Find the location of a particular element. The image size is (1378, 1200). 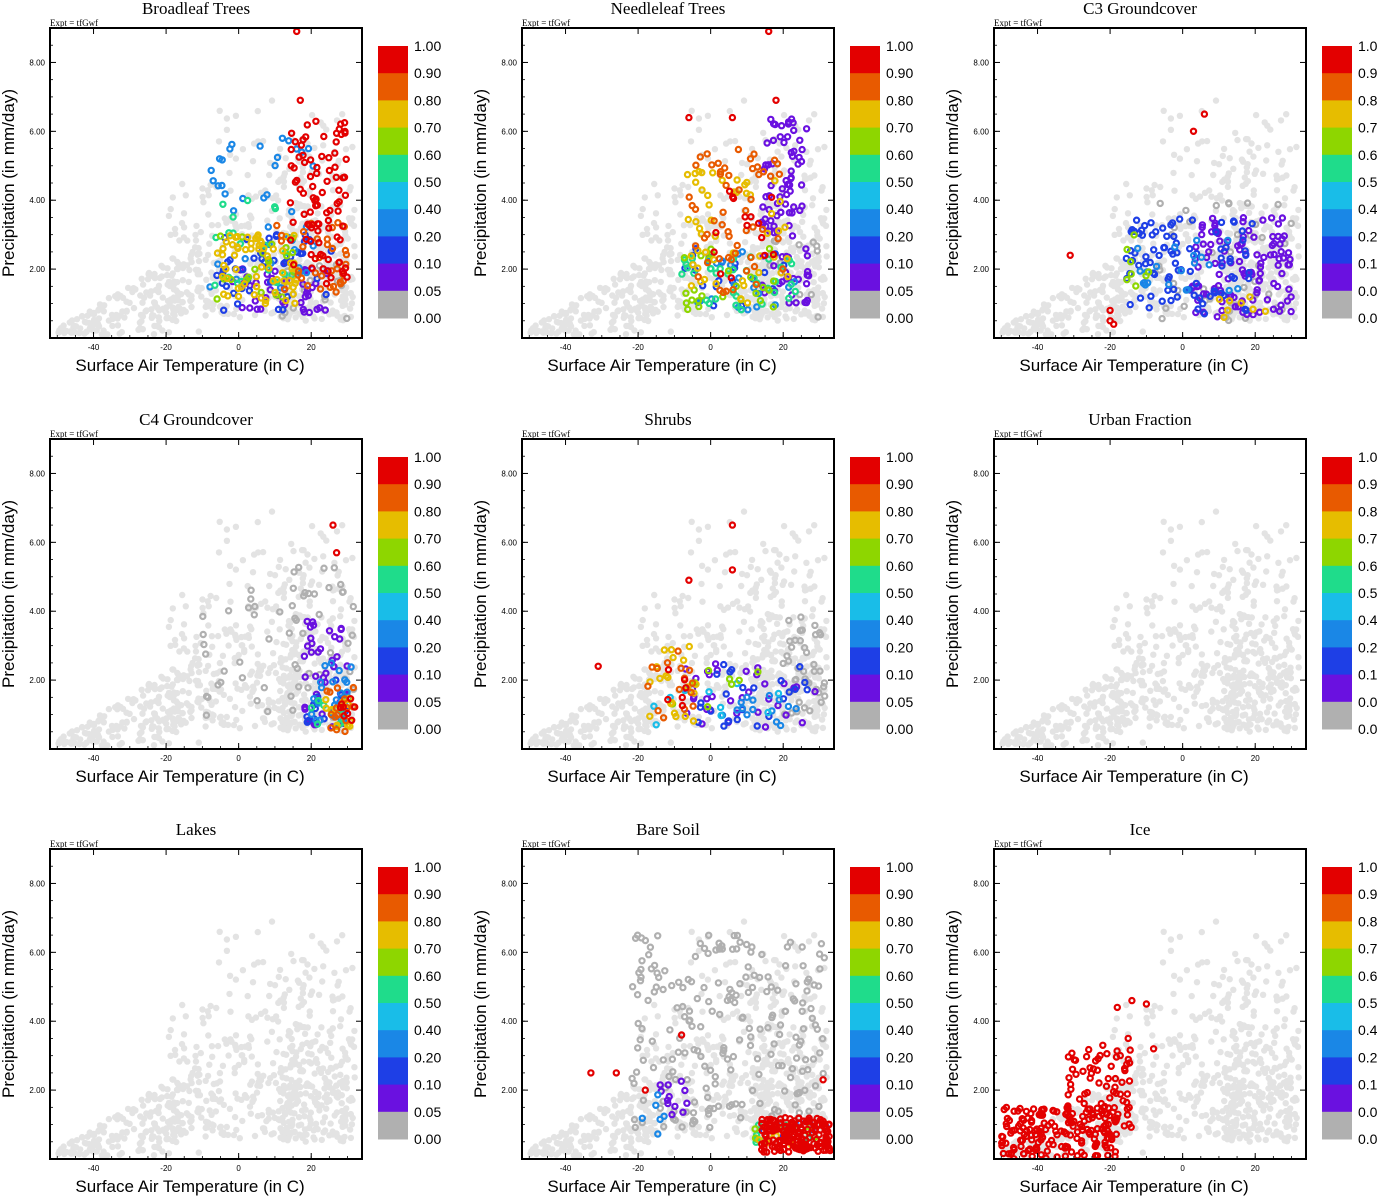

plot-area is located at coordinates (678, 628).